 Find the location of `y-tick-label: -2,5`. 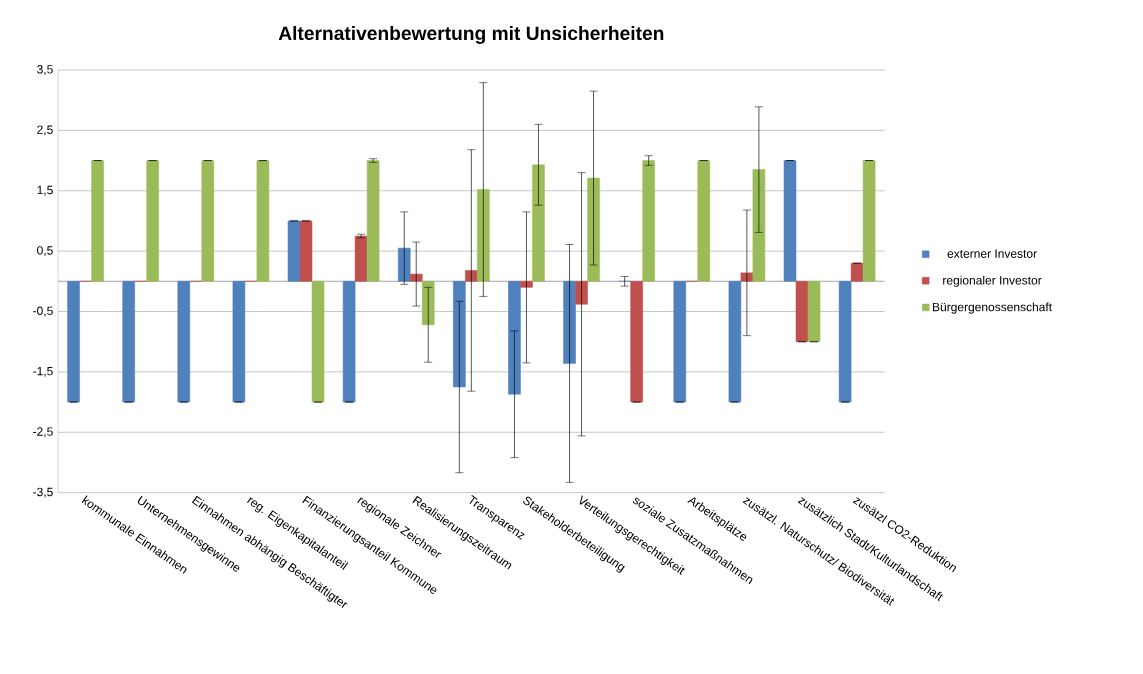

y-tick-label: -2,5 is located at coordinates (43, 432).